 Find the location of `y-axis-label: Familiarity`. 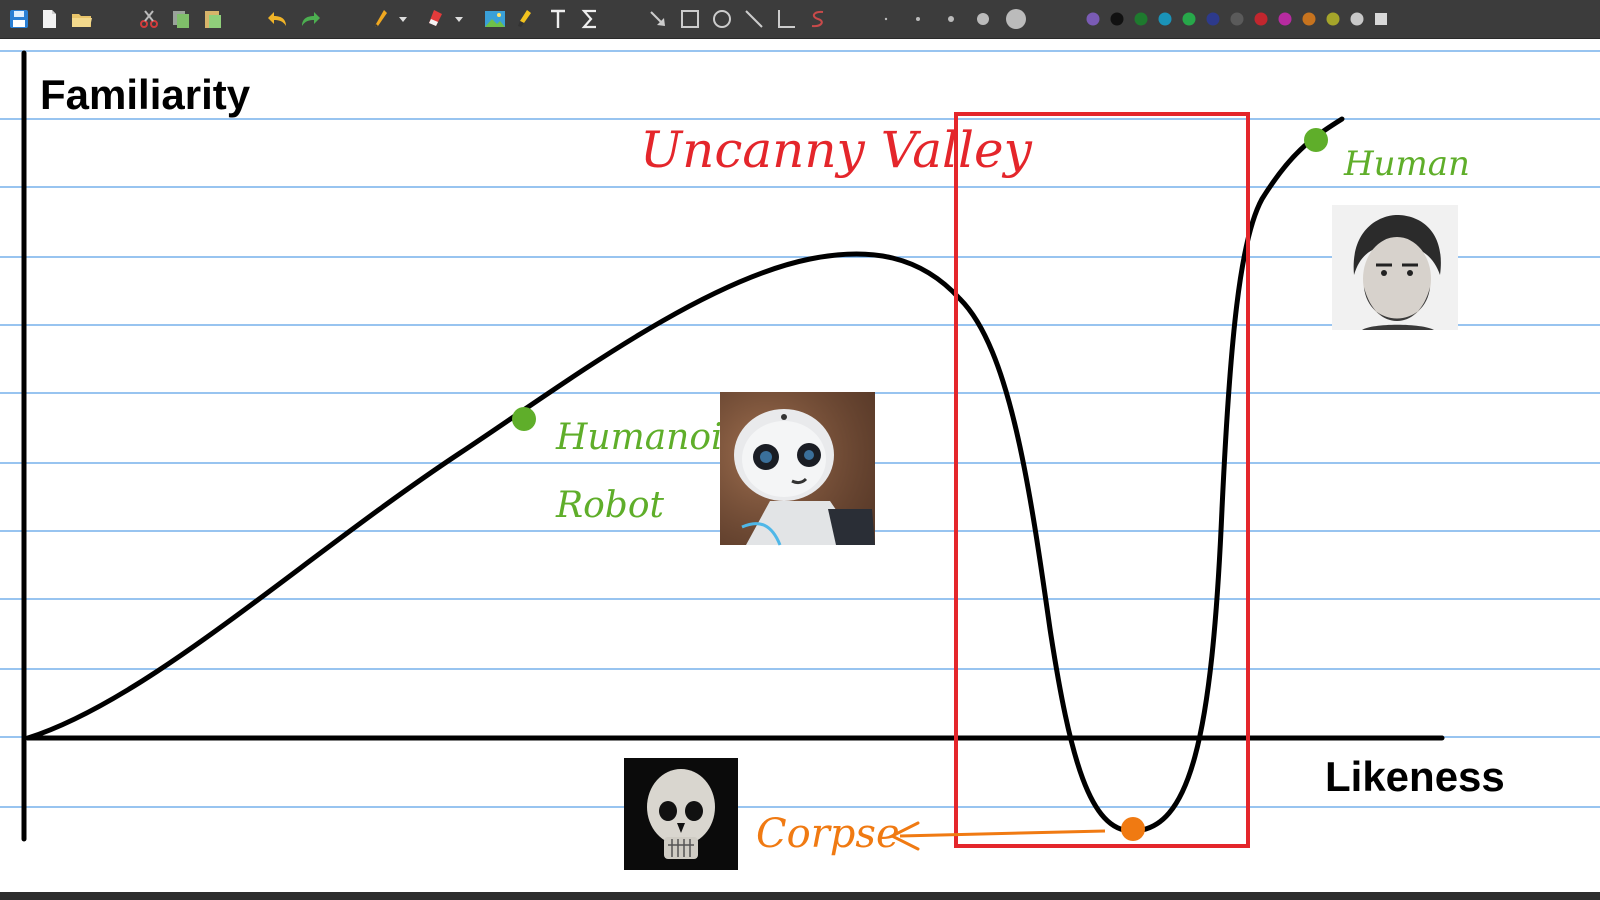

y-axis-label: Familiarity is located at coordinates (145, 94).